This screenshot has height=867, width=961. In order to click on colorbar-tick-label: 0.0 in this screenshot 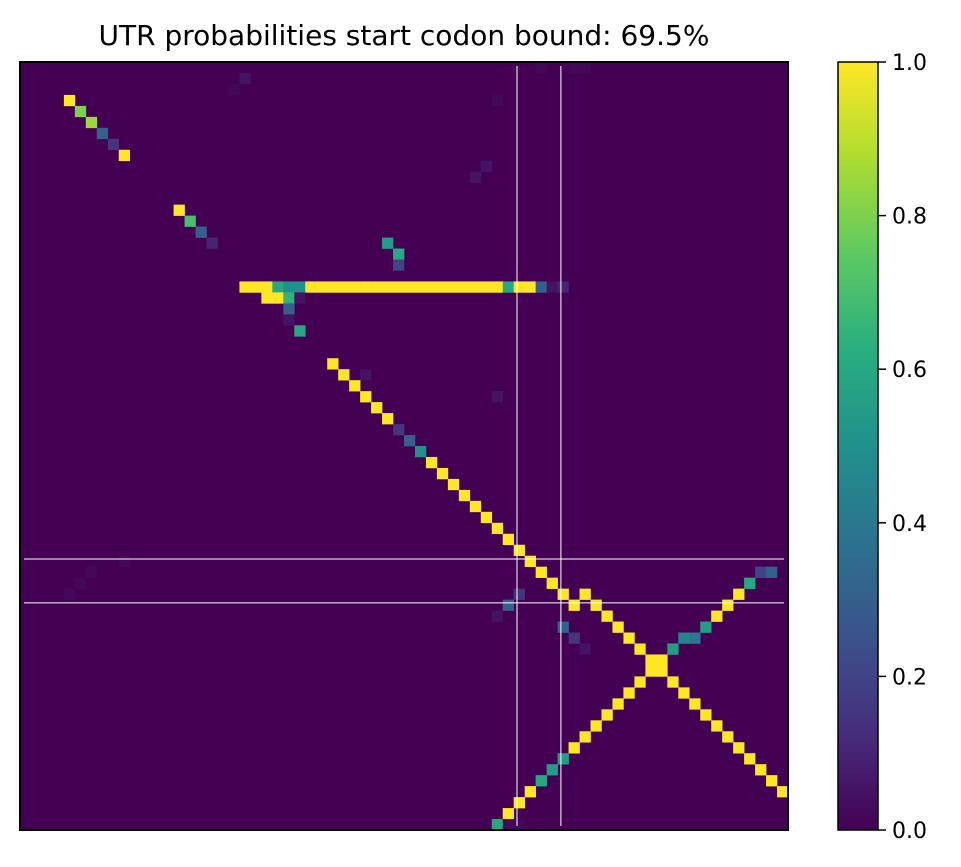, I will do `click(909, 831)`.